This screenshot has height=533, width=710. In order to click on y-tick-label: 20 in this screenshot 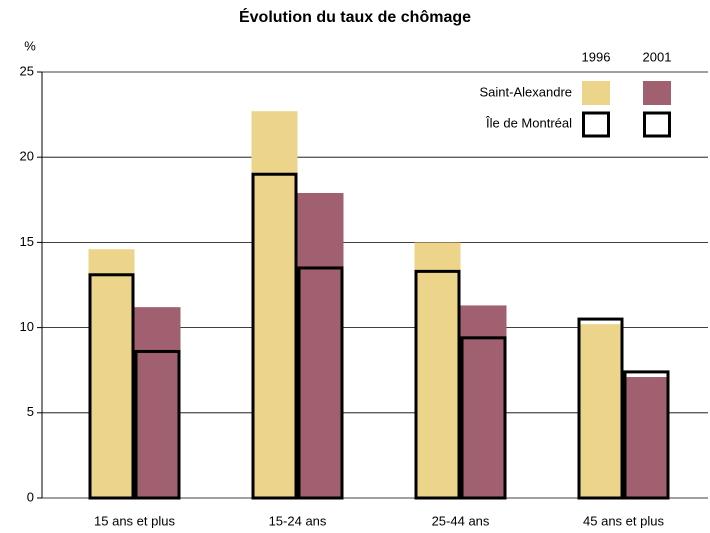, I will do `click(27, 156)`.